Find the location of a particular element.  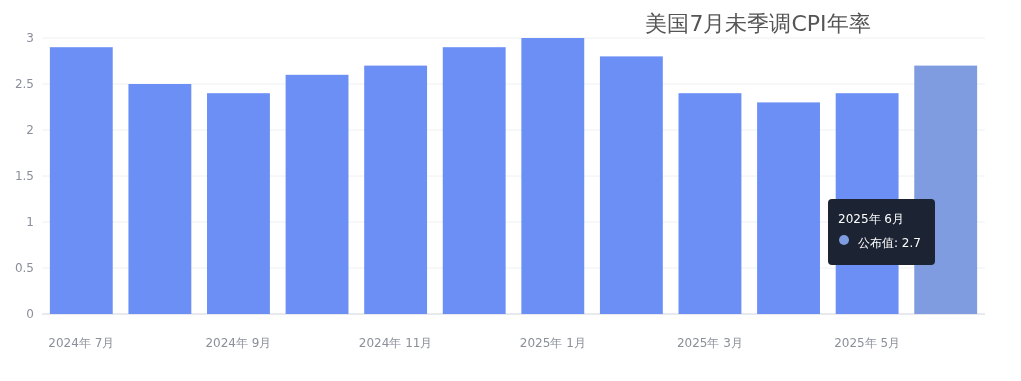

y-tick-label: 1 is located at coordinates (30, 222).